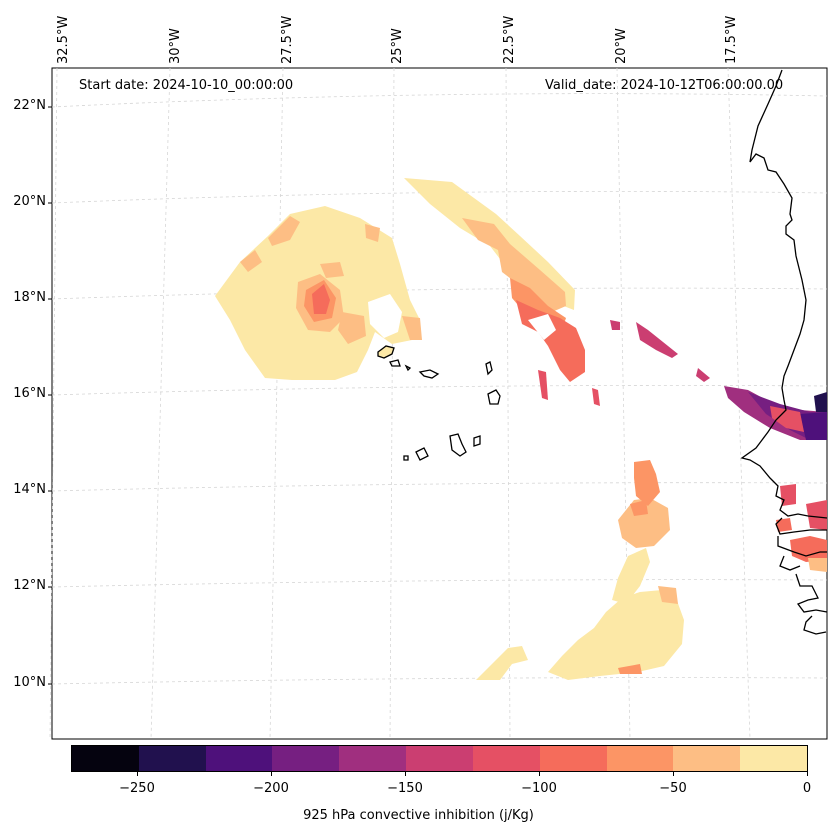  What do you see at coordinates (514, 265) in the screenshot?
I see `cin-band-orange` at bounding box center [514, 265].